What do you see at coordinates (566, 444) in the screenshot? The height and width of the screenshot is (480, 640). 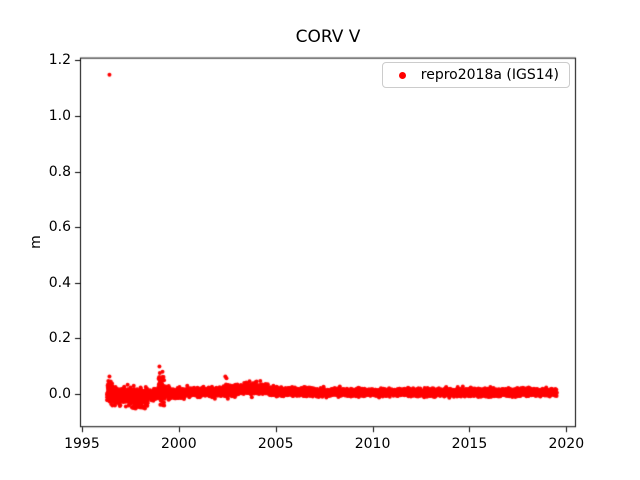 I see `x-tick-label: 2020` at bounding box center [566, 444].